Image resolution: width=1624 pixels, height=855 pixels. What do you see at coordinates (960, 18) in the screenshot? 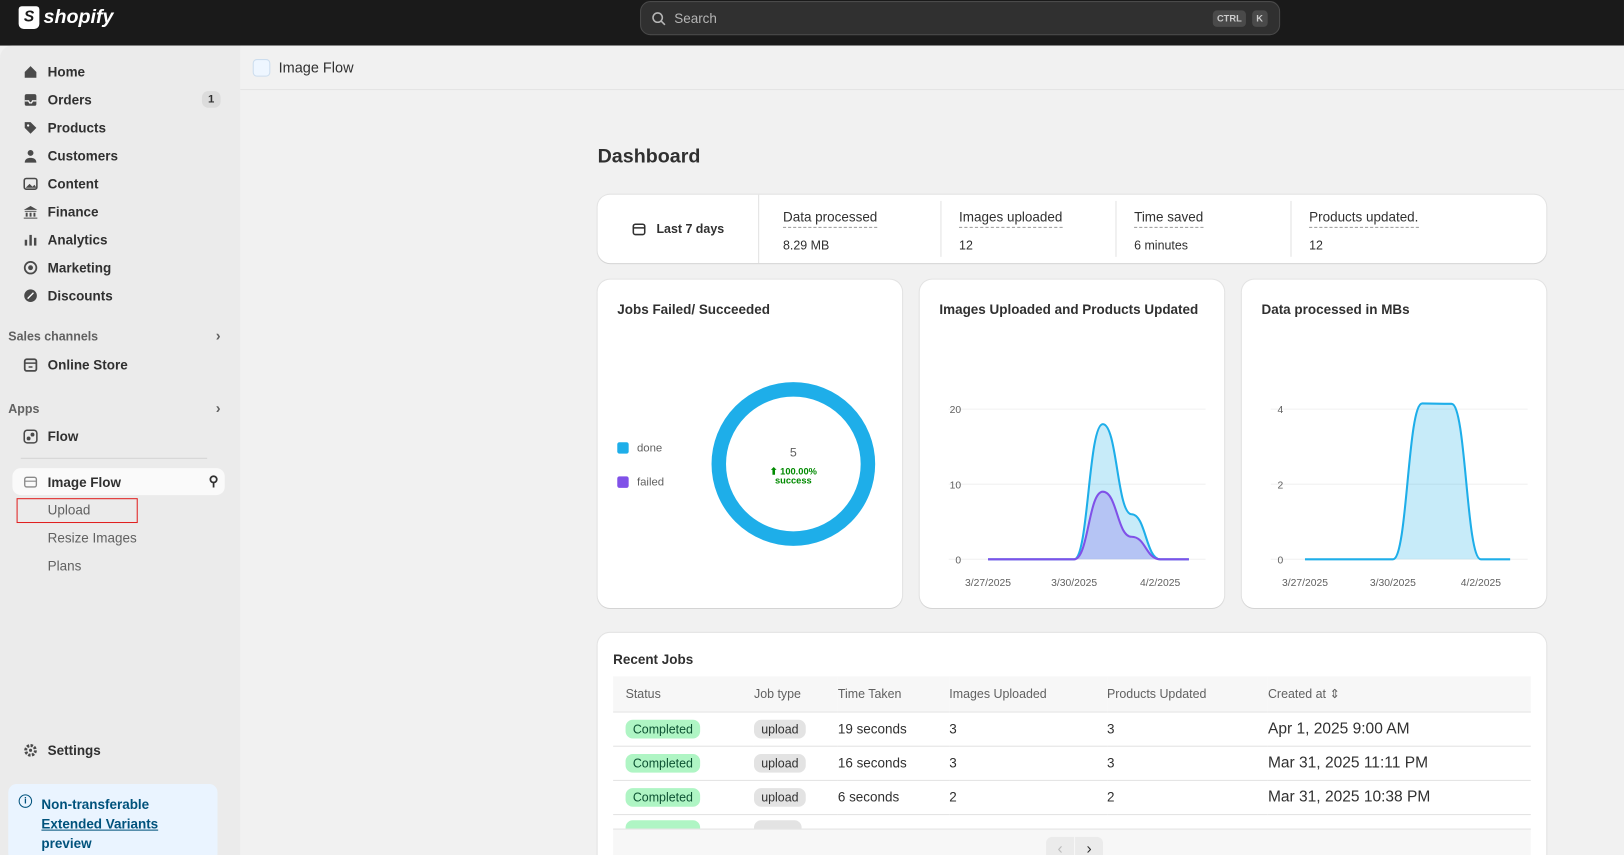
I see `search-input: Search CTRL K` at bounding box center [960, 18].